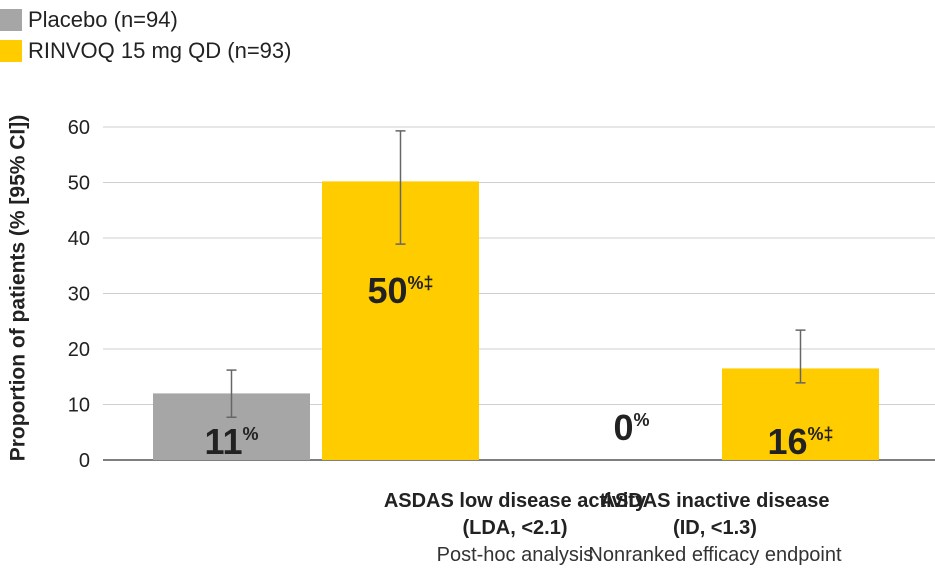 This screenshot has width=935, height=578. What do you see at coordinates (800, 441) in the screenshot?
I see `data-label-rinvoq-id: 16%‡` at bounding box center [800, 441].